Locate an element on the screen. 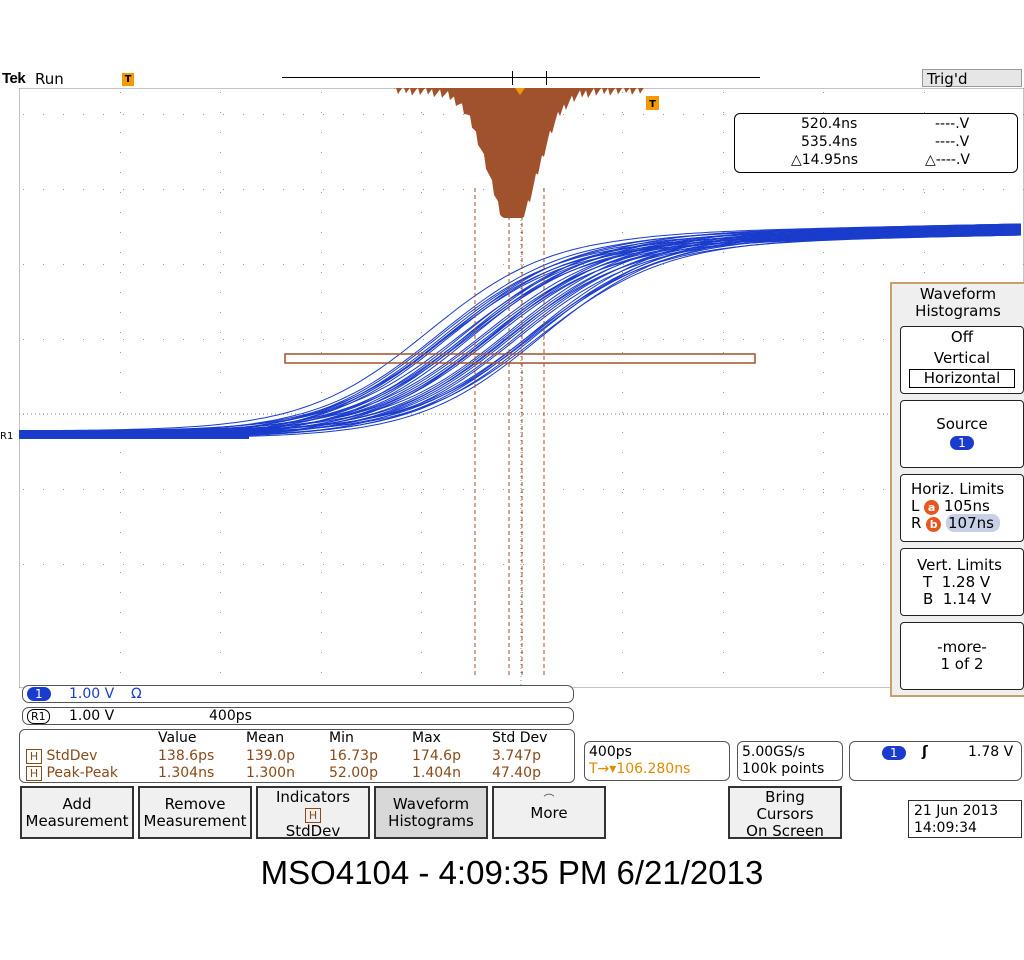 The height and width of the screenshot is (960, 1024). vert-limits-label: Vert. Limits is located at coordinates (959, 565).